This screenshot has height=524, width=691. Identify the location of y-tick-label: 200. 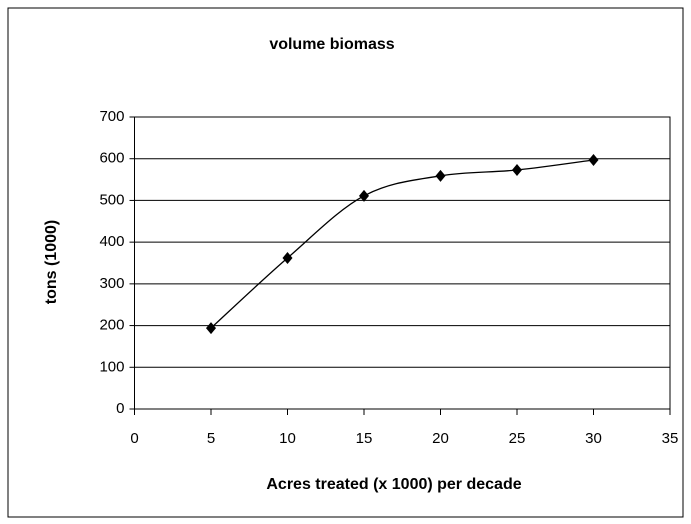
(111, 325).